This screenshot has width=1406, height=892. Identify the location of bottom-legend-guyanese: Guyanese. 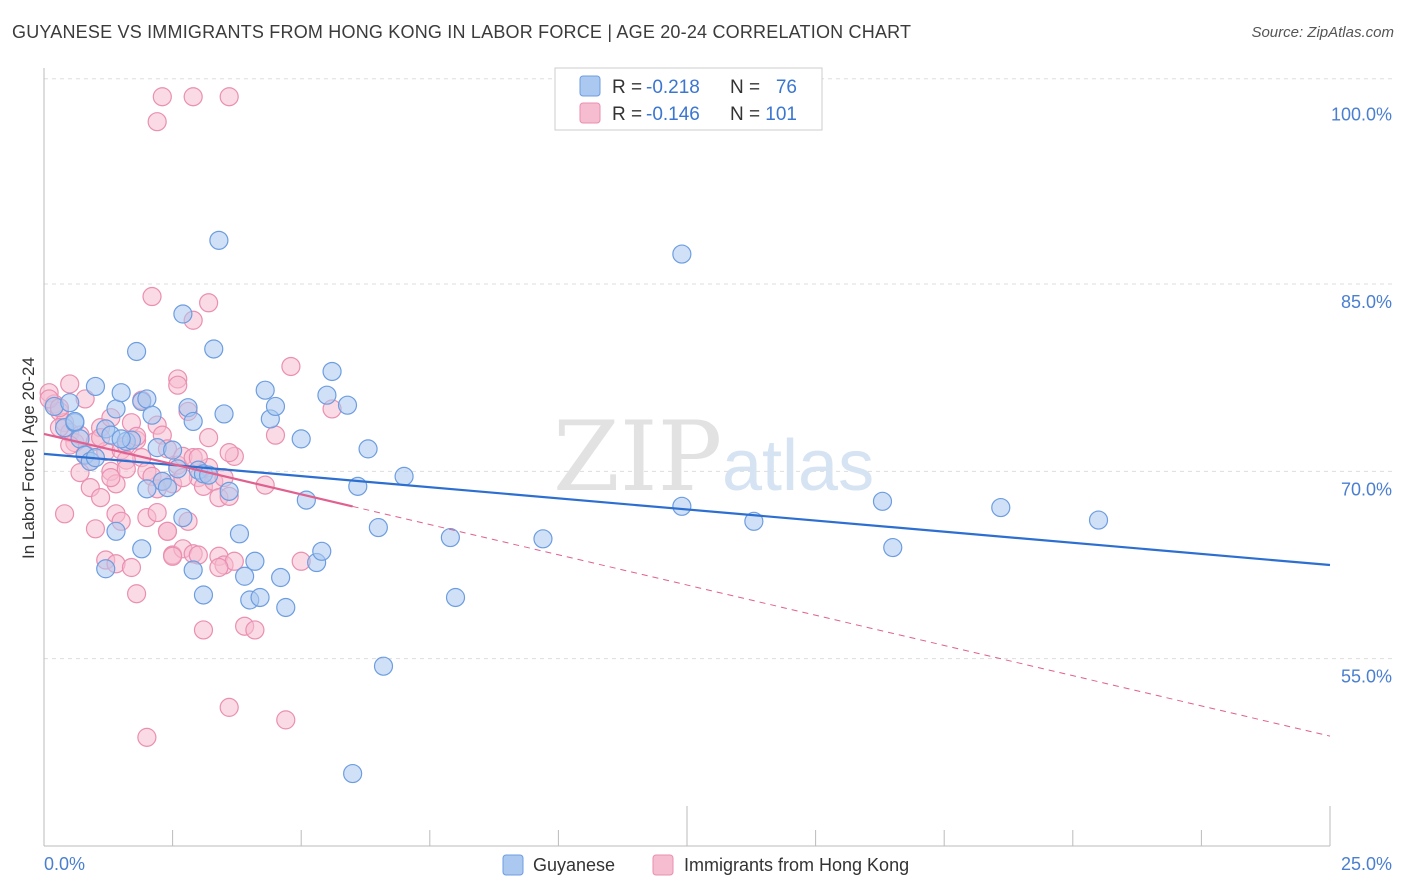
(574, 865).